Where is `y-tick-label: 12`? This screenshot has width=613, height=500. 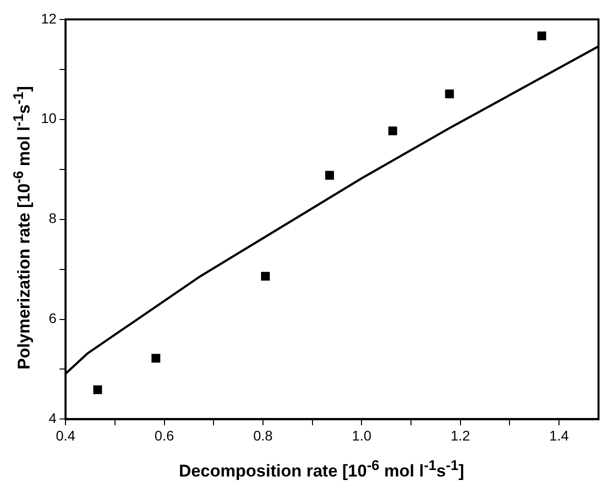
y-tick-label: 12 is located at coordinates (48, 18).